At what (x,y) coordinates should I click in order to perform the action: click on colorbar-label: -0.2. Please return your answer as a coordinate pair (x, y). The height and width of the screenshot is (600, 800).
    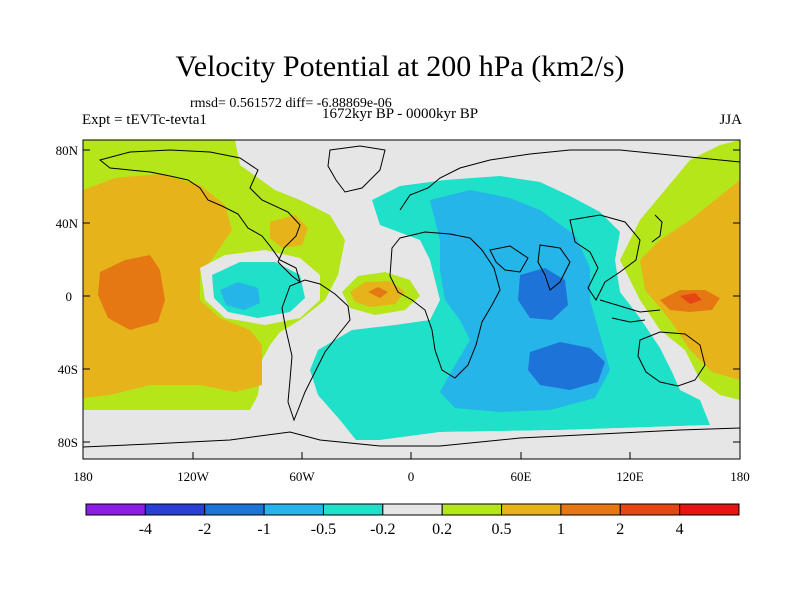
    Looking at the image, I should click on (382, 529).